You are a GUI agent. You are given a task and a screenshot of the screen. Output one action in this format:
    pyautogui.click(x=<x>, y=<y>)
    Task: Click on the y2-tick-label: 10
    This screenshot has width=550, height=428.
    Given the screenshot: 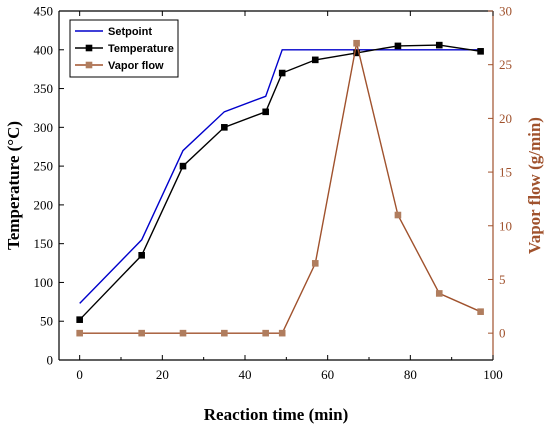 What is the action you would take?
    pyautogui.click(x=505, y=225)
    